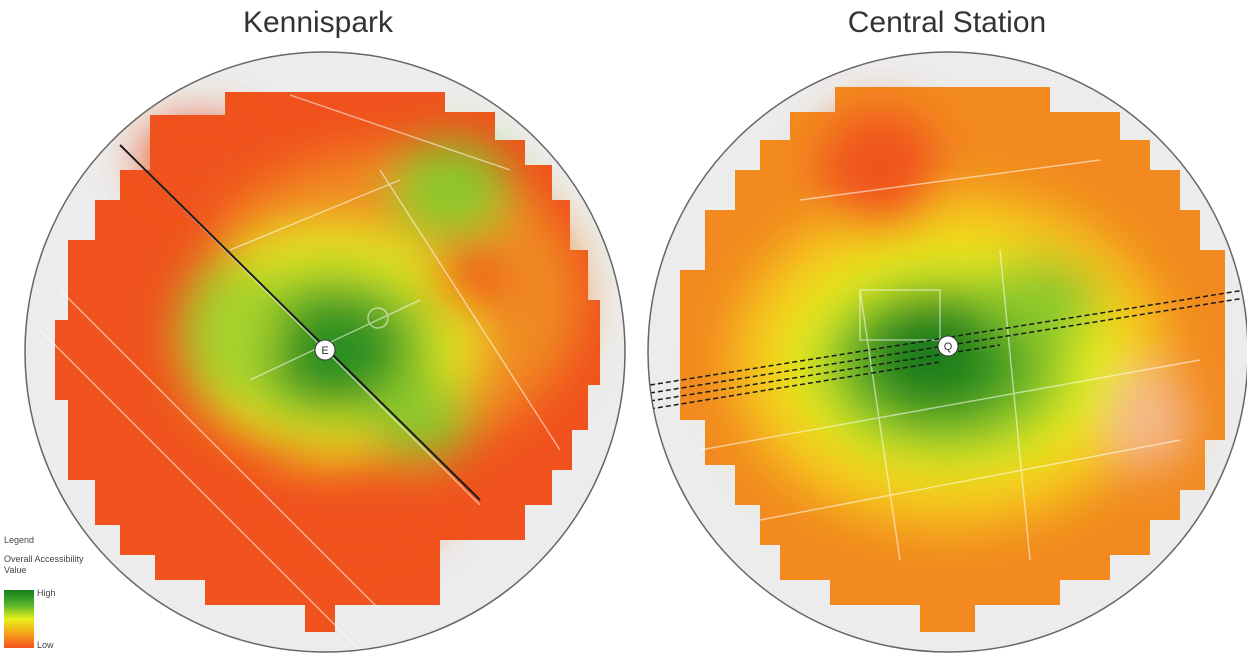  Describe the element at coordinates (19, 540) in the screenshot. I see `legend-heading: Legend` at that location.